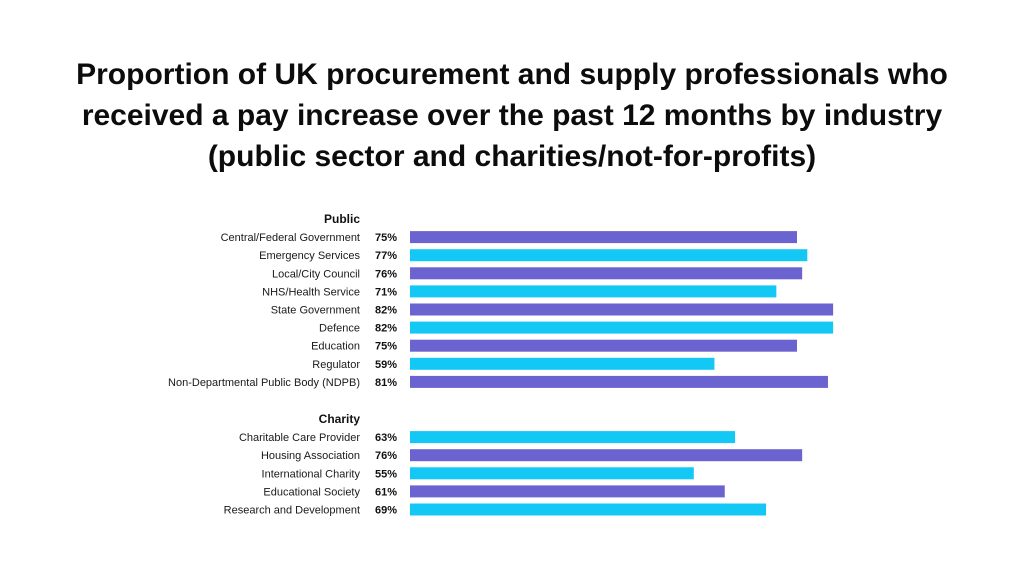 This screenshot has width=1024, height=576. What do you see at coordinates (315, 311) in the screenshot?
I see `category-label: State Government` at bounding box center [315, 311].